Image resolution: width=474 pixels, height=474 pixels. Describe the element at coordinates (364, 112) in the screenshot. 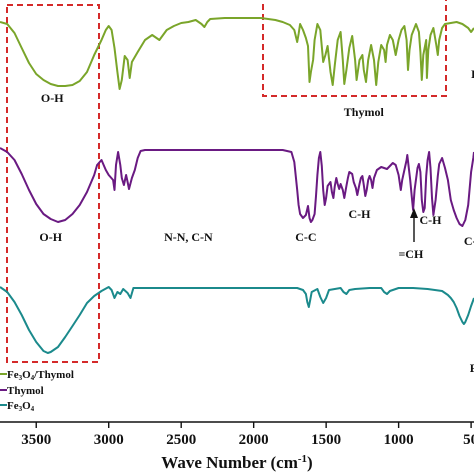

I see `annotation-label: Thymol` at that location.